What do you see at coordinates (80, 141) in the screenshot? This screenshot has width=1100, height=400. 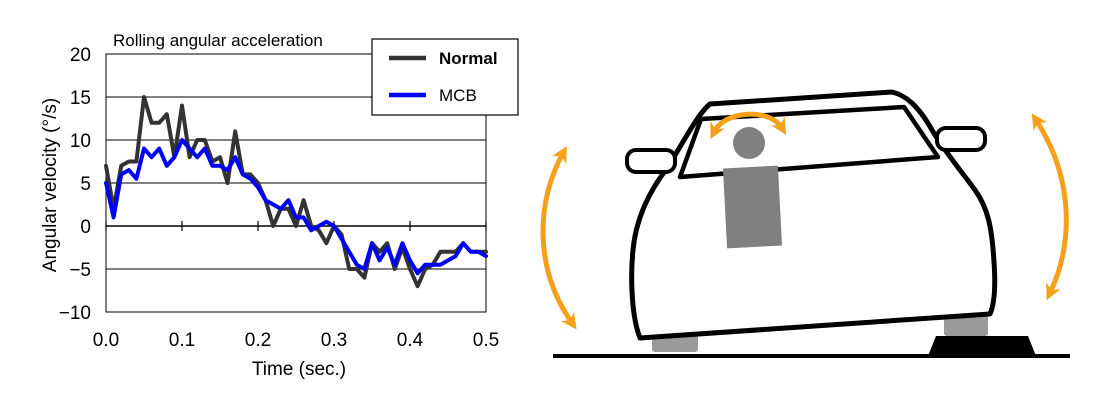 I see `y-tick-label: 10` at bounding box center [80, 141].